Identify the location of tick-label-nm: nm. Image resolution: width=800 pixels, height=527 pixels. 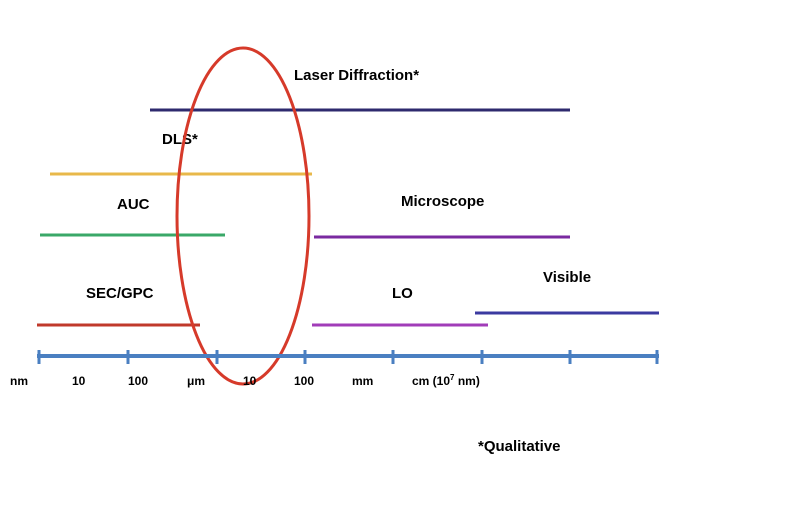
(19, 381).